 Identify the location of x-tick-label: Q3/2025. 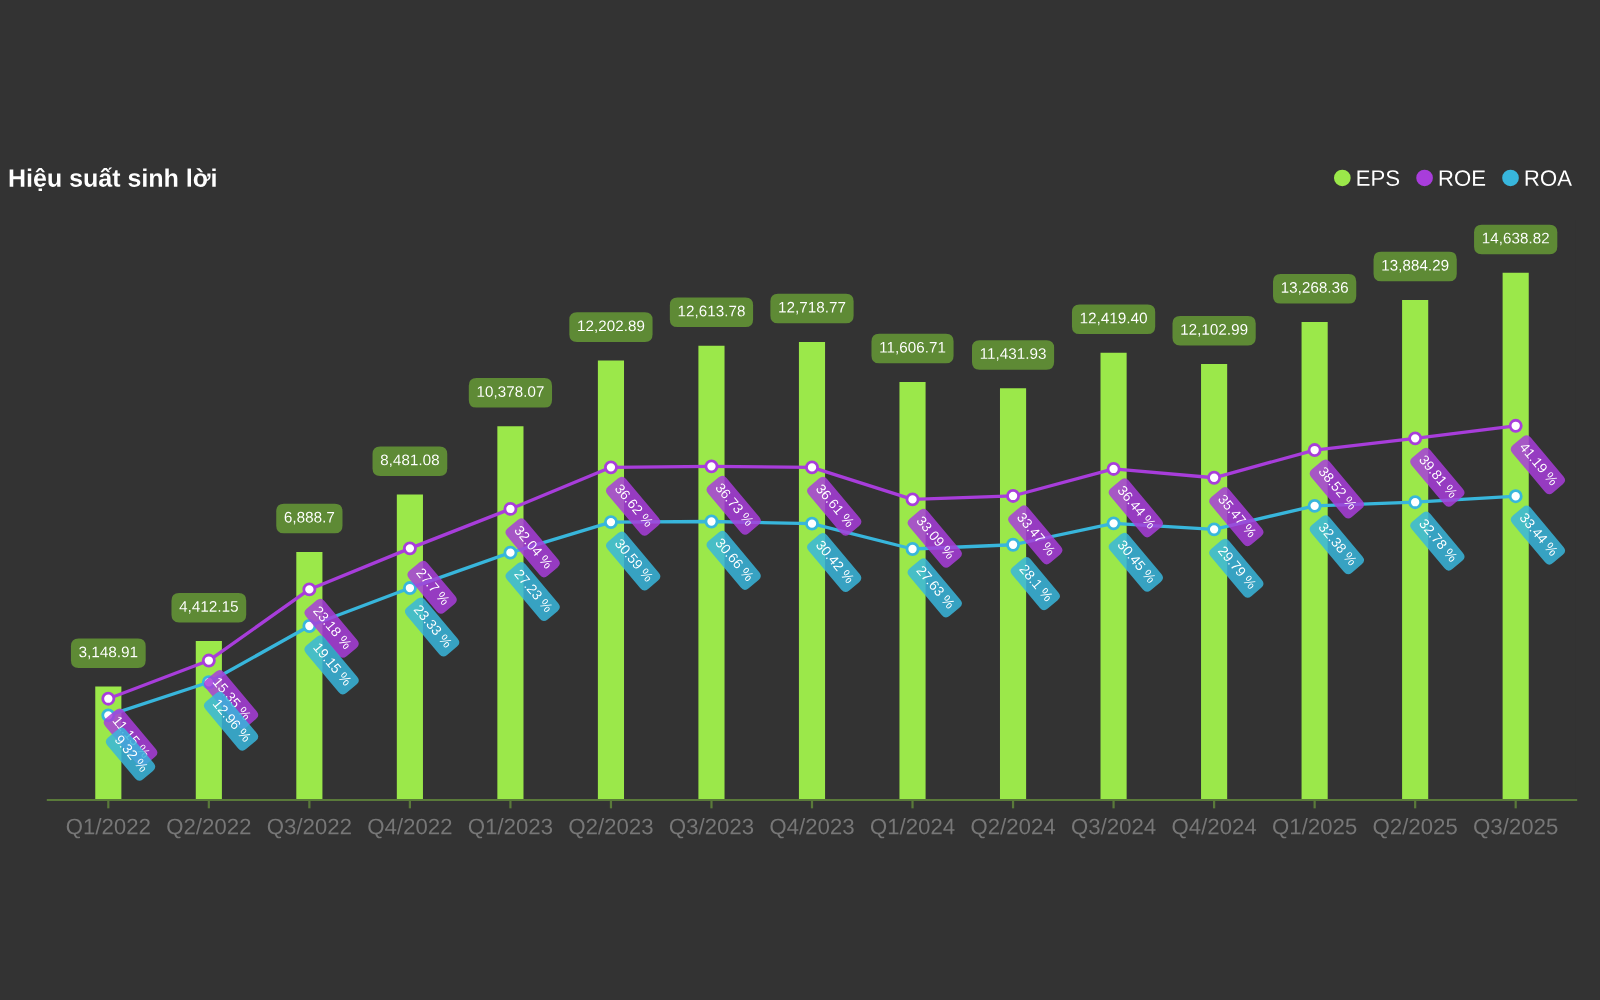
(1516, 828).